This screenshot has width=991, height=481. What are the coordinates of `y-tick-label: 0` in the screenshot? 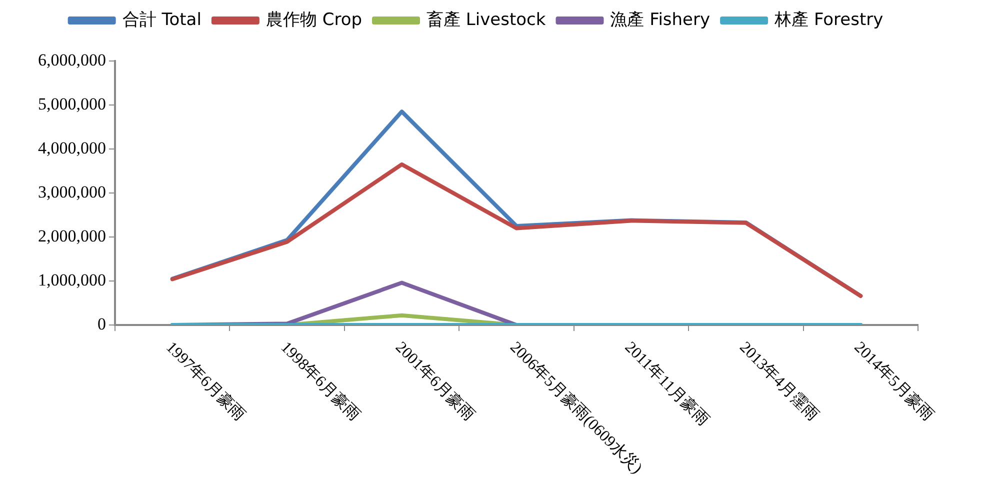 It's located at (102, 324).